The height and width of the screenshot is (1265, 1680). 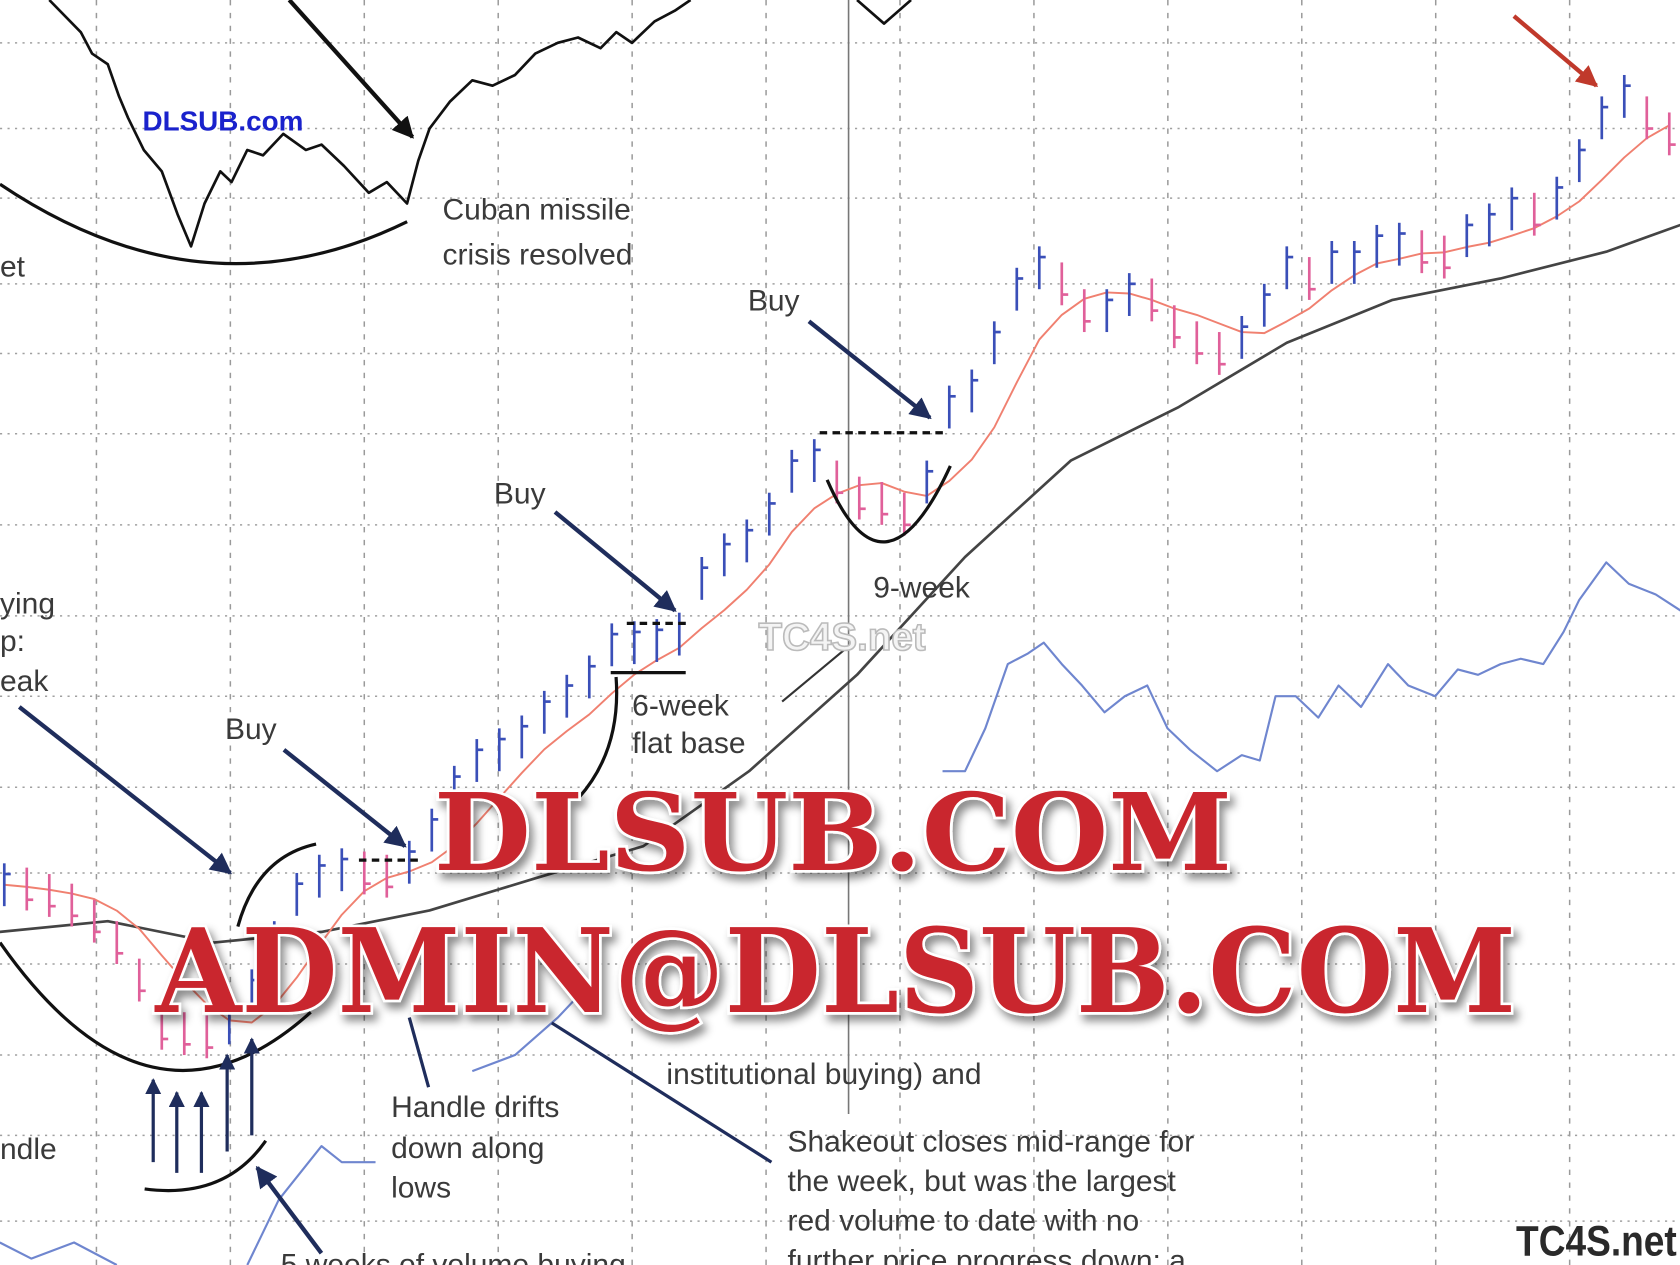 I want to click on tc4s-center-watermark: TC4S.net, so click(x=842, y=637).